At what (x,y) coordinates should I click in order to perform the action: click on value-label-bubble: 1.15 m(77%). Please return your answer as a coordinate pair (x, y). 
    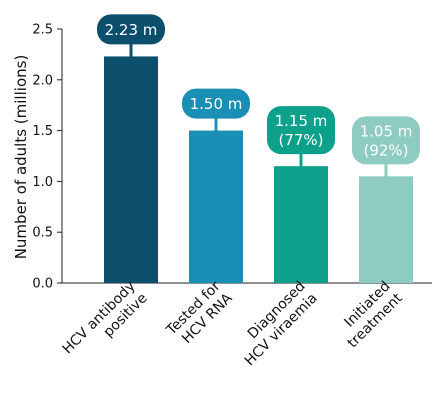
    Looking at the image, I should click on (301, 137).